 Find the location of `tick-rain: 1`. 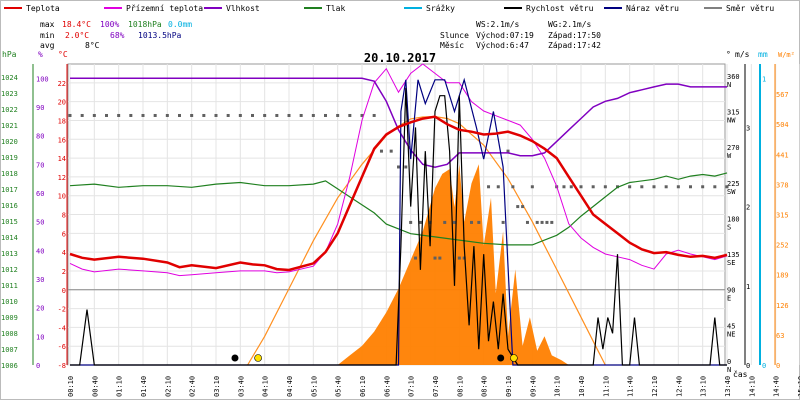

tick-rain: 1 is located at coordinates (764, 79).